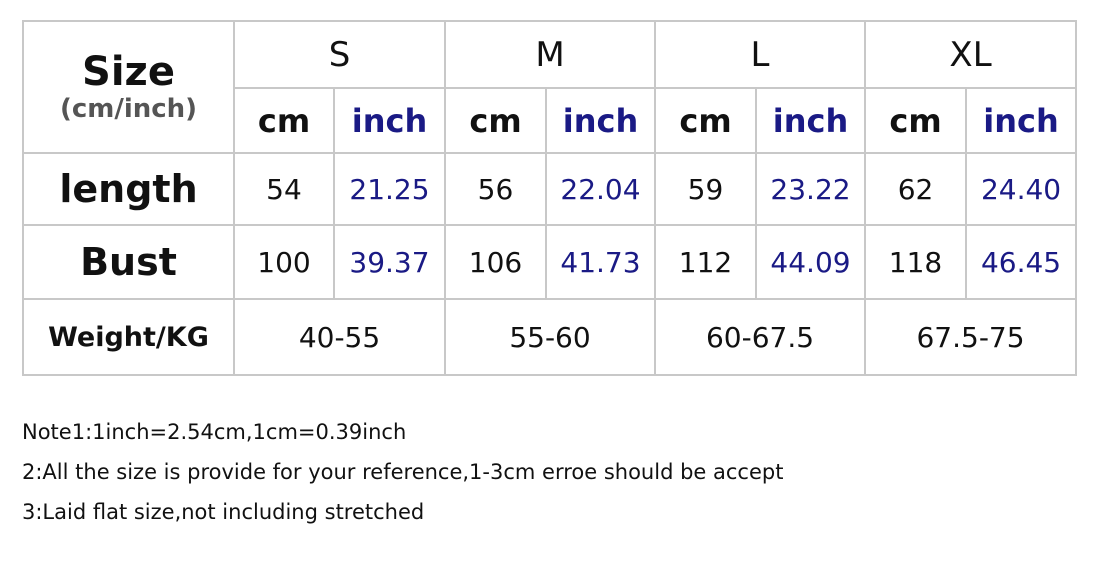 This screenshot has width=1097, height=567. I want to click on weight-row: Weight/KG 40-55 55-60 60-67.5 67.5-75, so click(550, 337).